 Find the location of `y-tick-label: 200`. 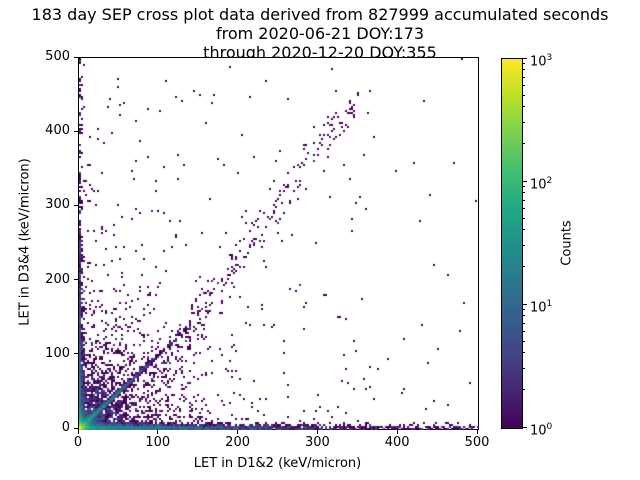

y-tick-label: 200 is located at coordinates (57, 279).